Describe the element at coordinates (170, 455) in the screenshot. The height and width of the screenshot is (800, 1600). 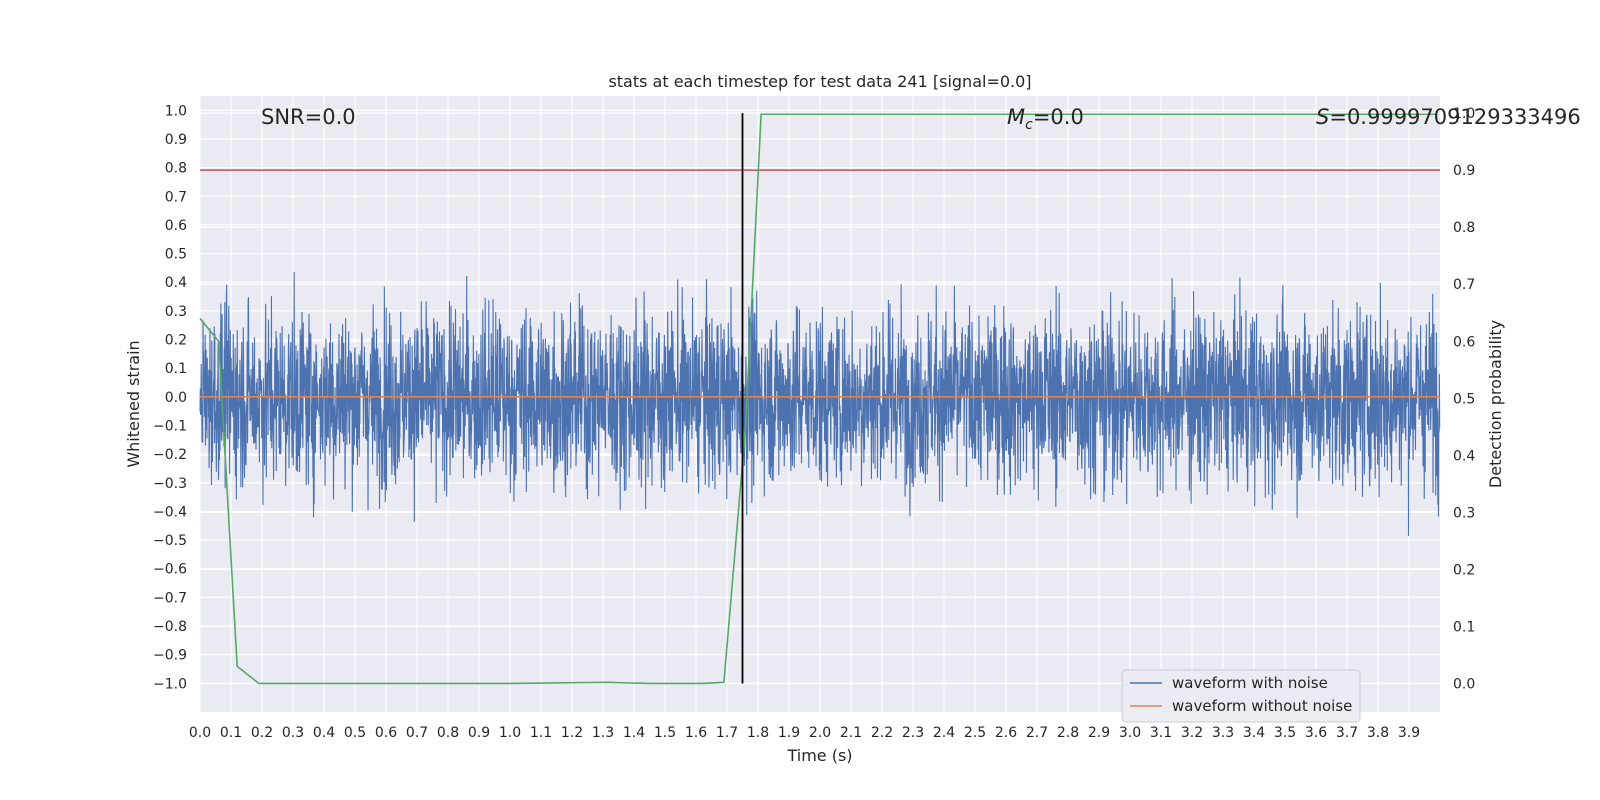
I see `y-tick-label: −0.2` at that location.